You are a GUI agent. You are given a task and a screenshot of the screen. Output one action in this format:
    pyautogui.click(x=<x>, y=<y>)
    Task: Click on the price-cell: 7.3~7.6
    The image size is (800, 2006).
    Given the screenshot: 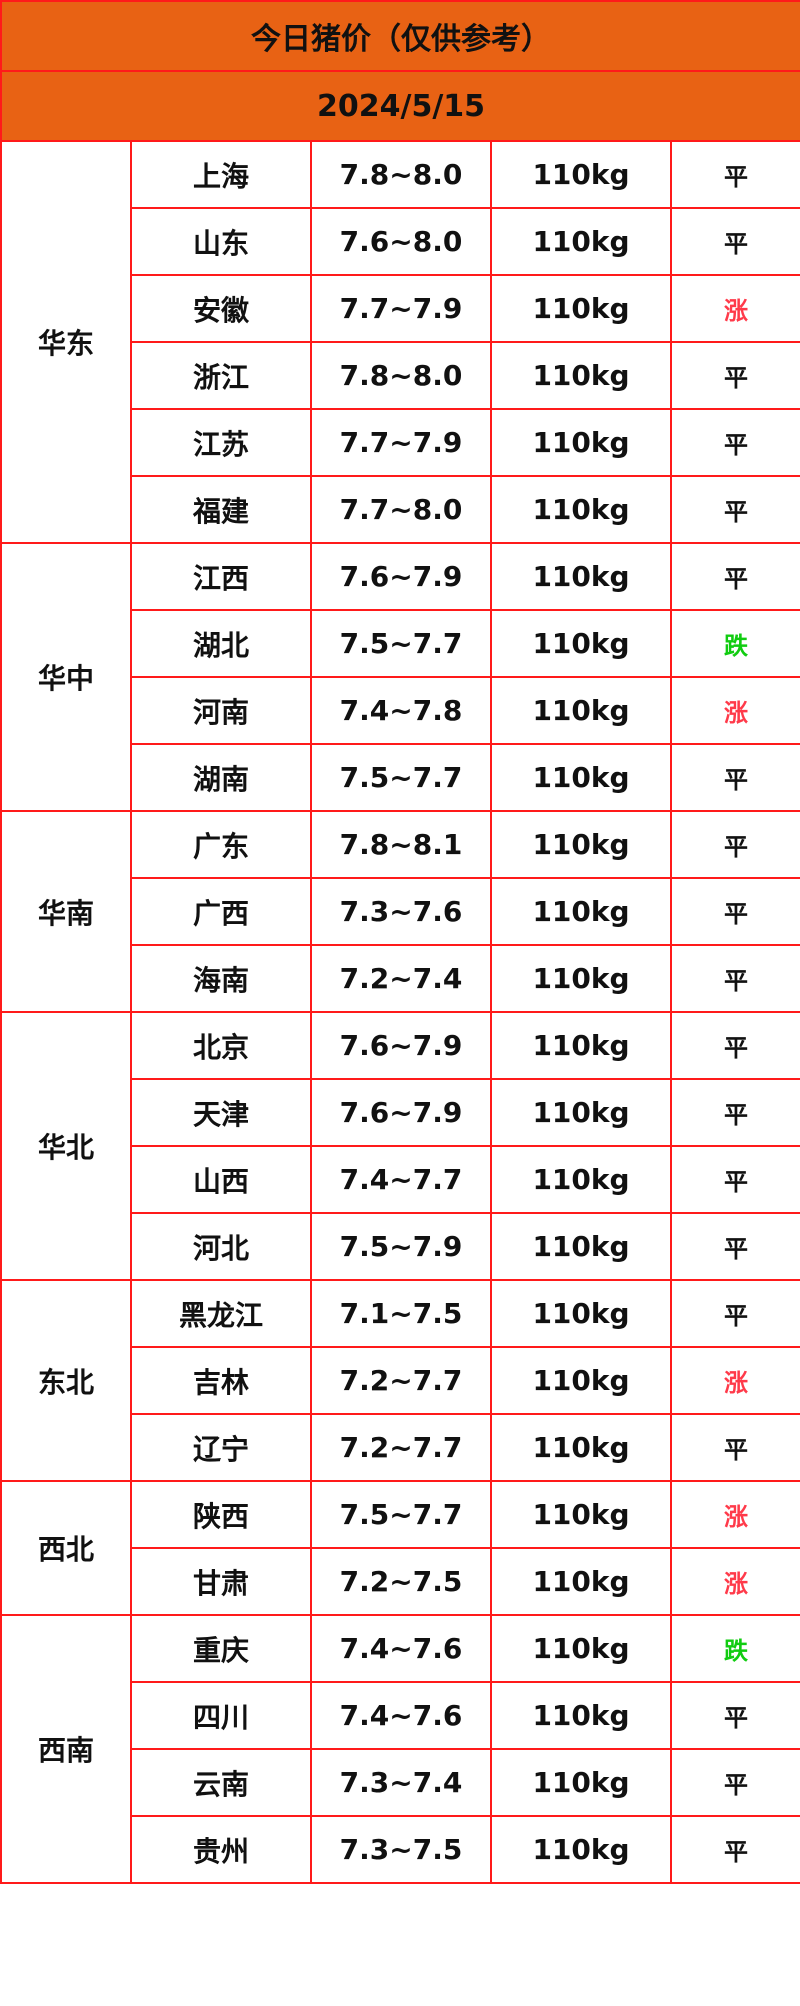 What is the action you would take?
    pyautogui.click(x=401, y=911)
    